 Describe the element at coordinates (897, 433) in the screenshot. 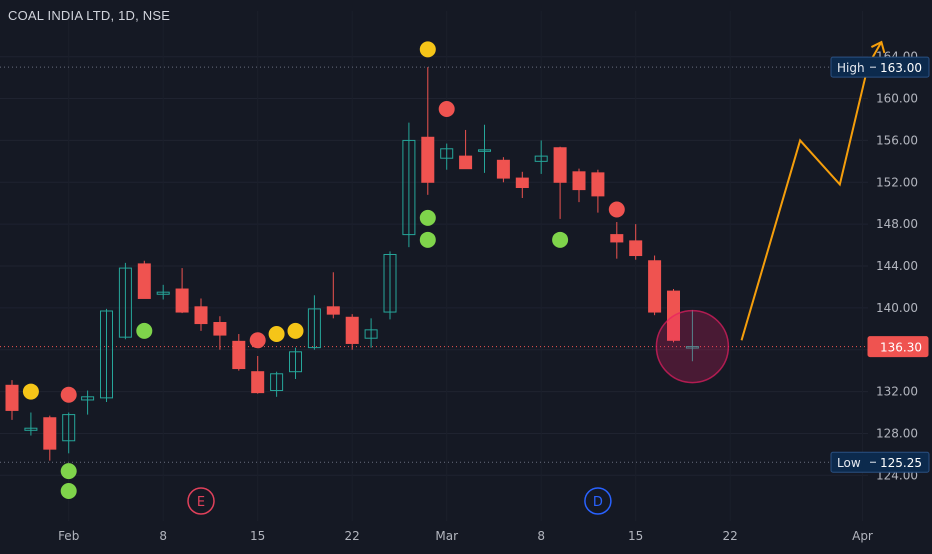

I see `y-tick-label: 128.00` at that location.